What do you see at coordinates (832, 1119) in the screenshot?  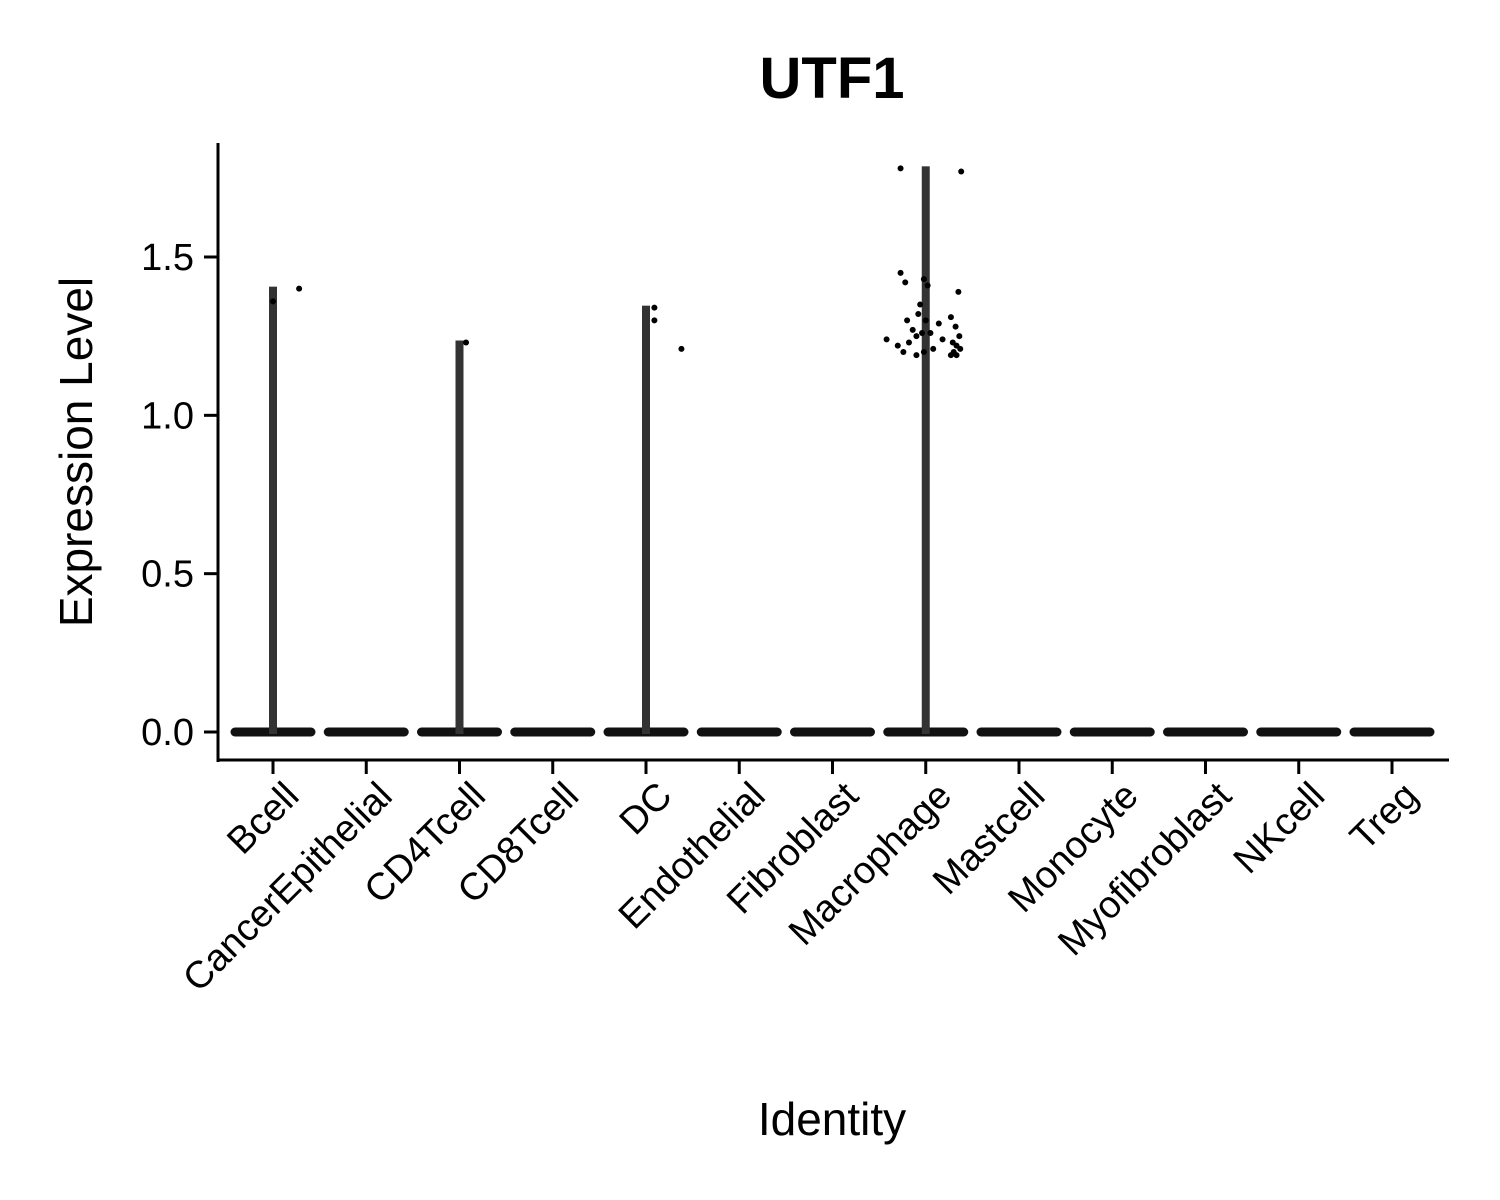 I see `x-axis-title: Identity` at bounding box center [832, 1119].